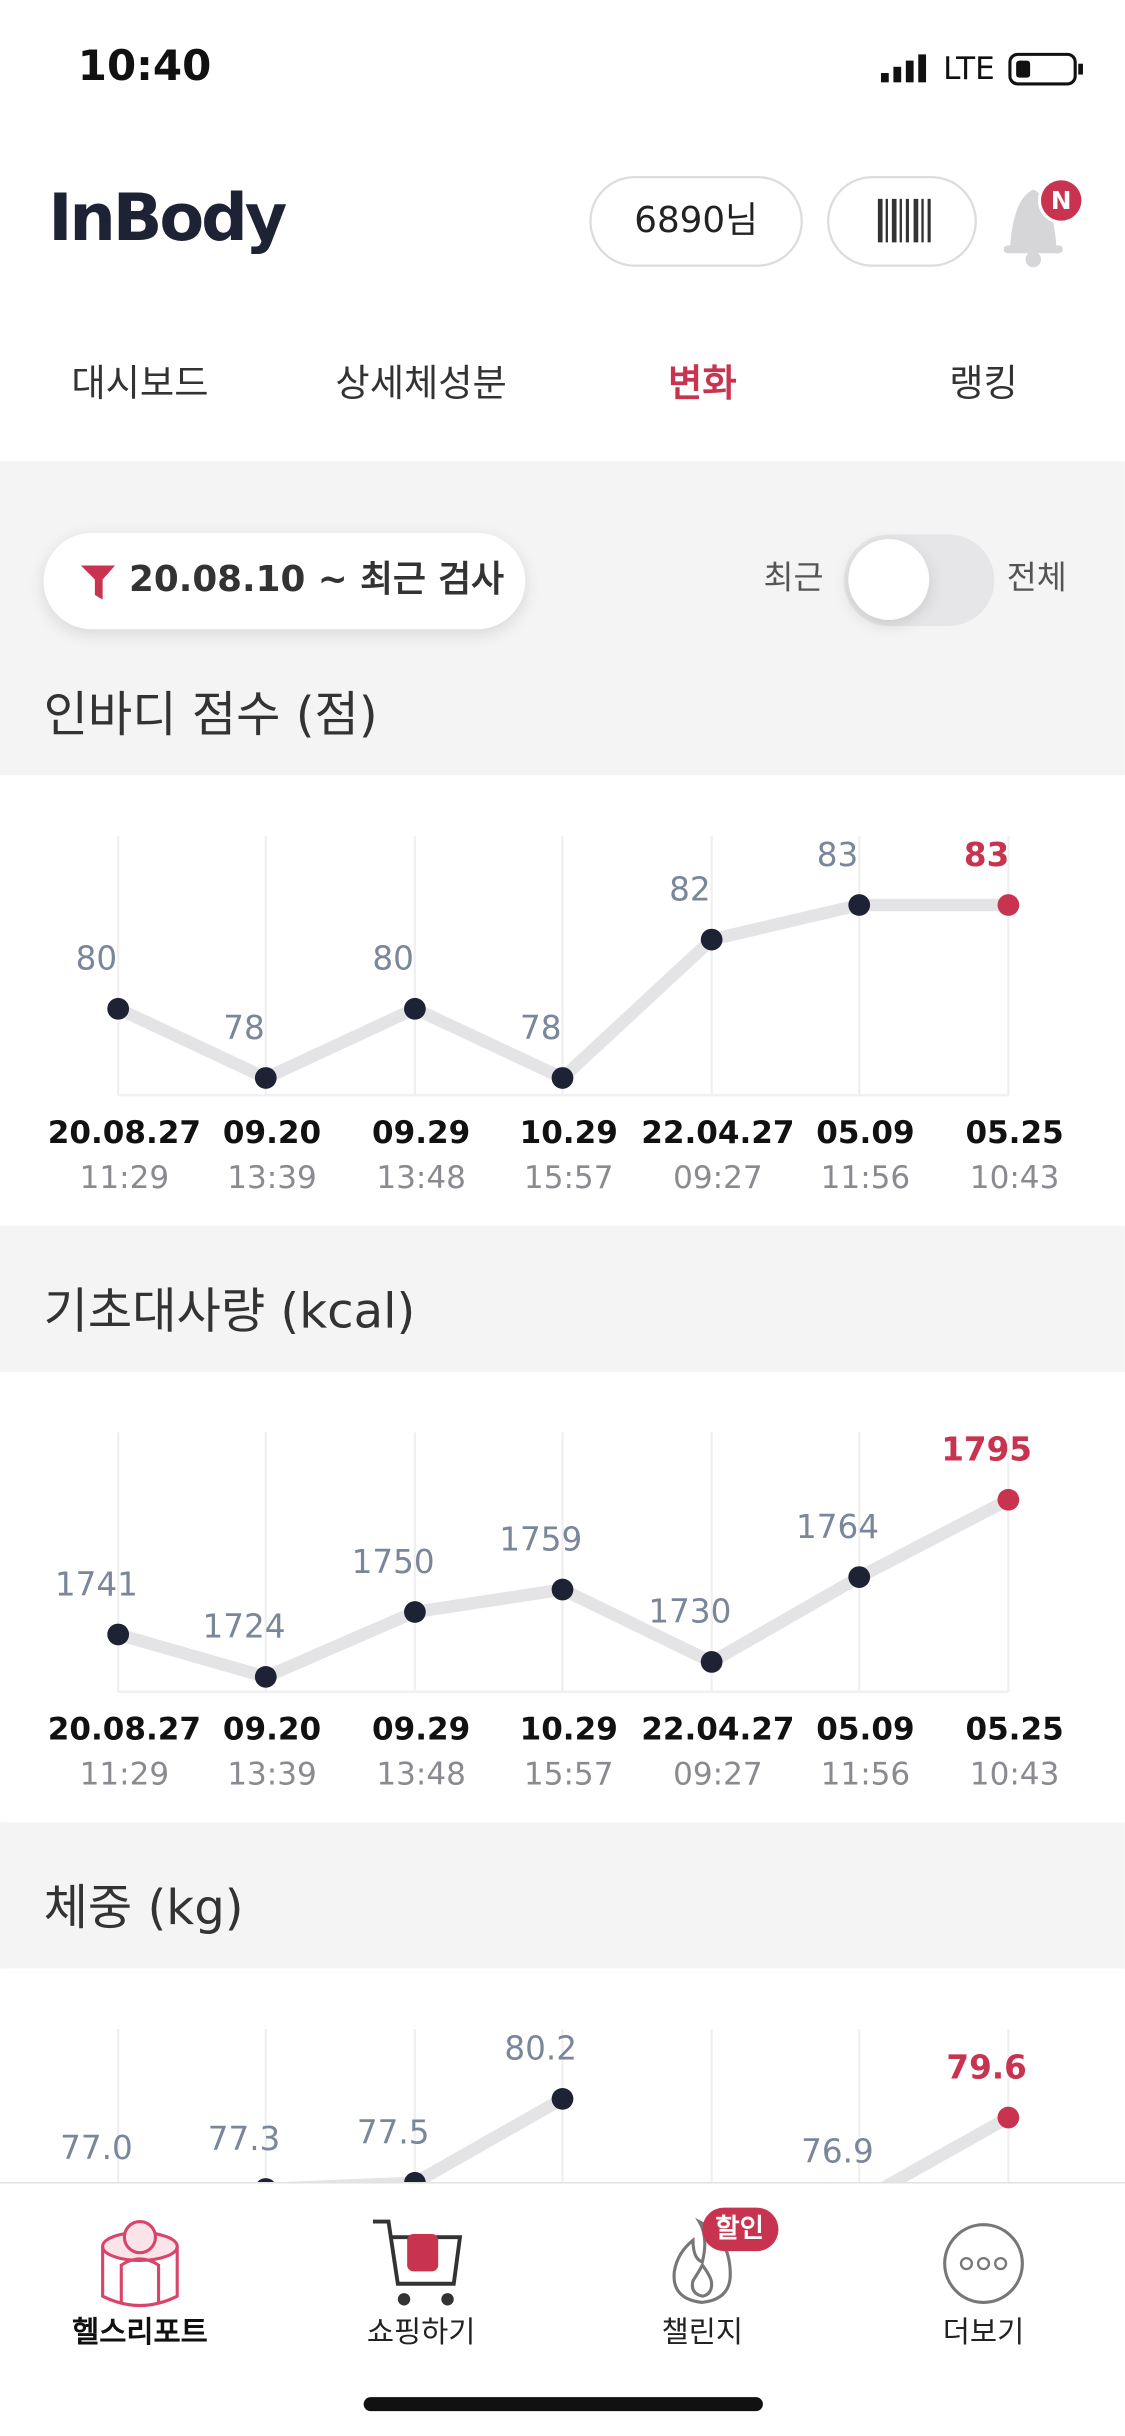  I want to click on notification-badge: N, so click(1061, 200).